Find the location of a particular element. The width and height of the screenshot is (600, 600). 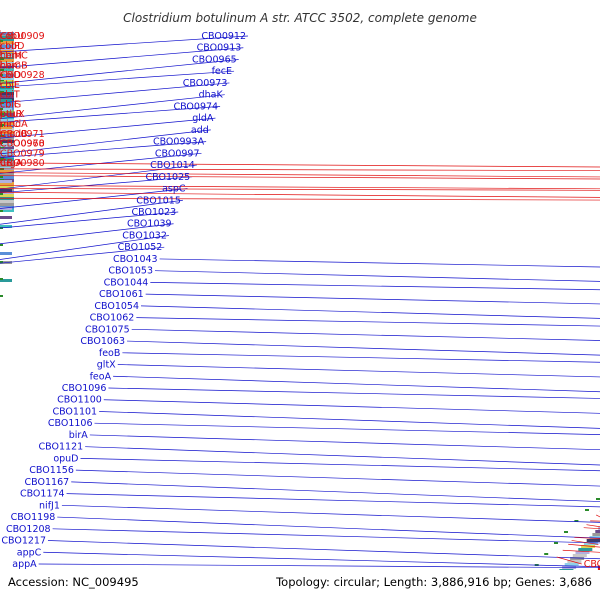

minus-gene-label: CBO1044 is located at coordinates (126, 282).